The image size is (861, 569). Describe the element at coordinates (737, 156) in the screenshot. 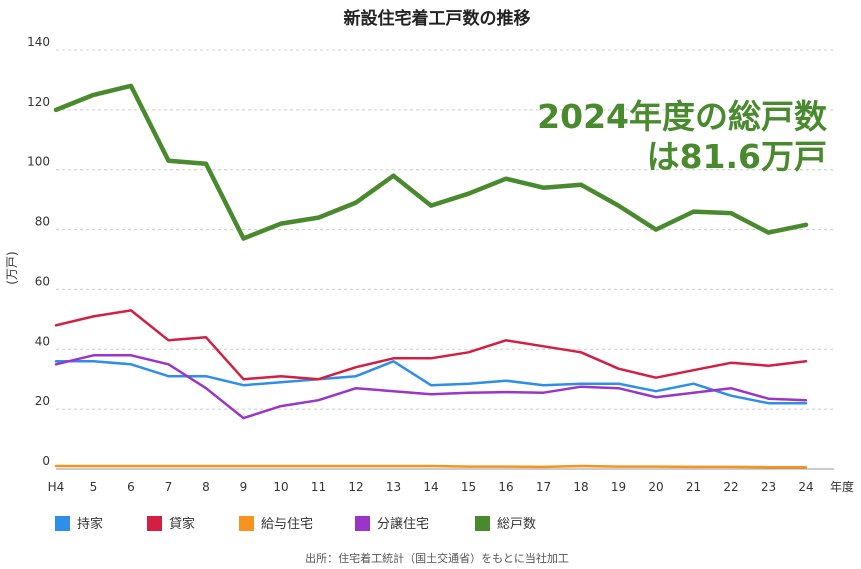

I see `annotation-line-2: は81.6万戸` at that location.